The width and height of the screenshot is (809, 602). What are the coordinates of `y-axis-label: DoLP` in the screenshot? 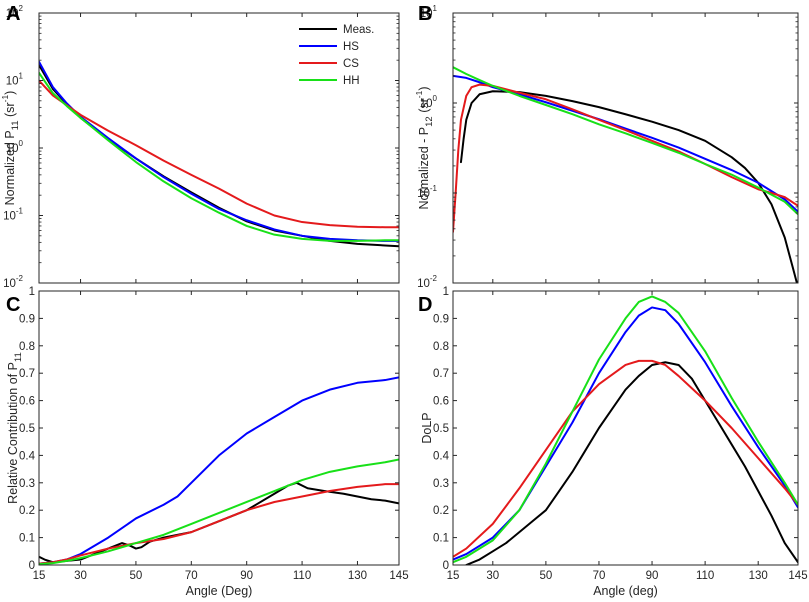 It's located at (427, 427).